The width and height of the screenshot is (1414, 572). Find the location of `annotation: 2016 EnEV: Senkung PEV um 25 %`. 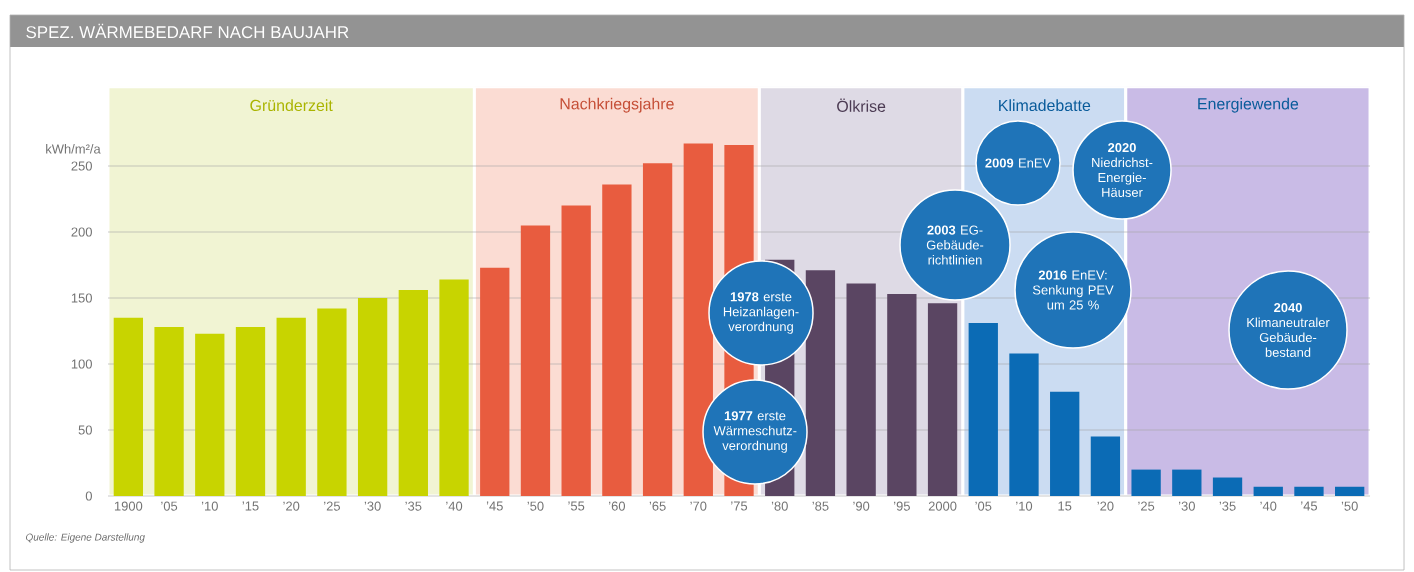

annotation: 2016 EnEV: Senkung PEV um 25 % is located at coordinates (1073, 290).